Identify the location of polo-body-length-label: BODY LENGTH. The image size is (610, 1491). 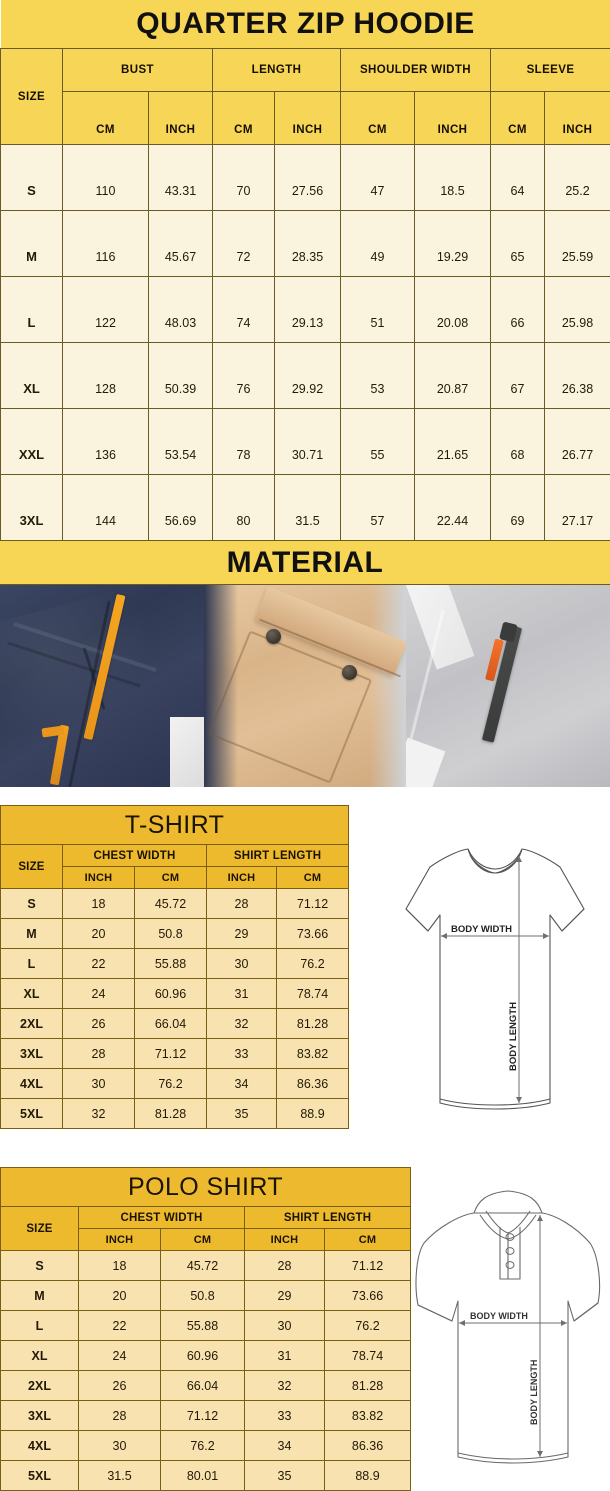
(534, 1392).